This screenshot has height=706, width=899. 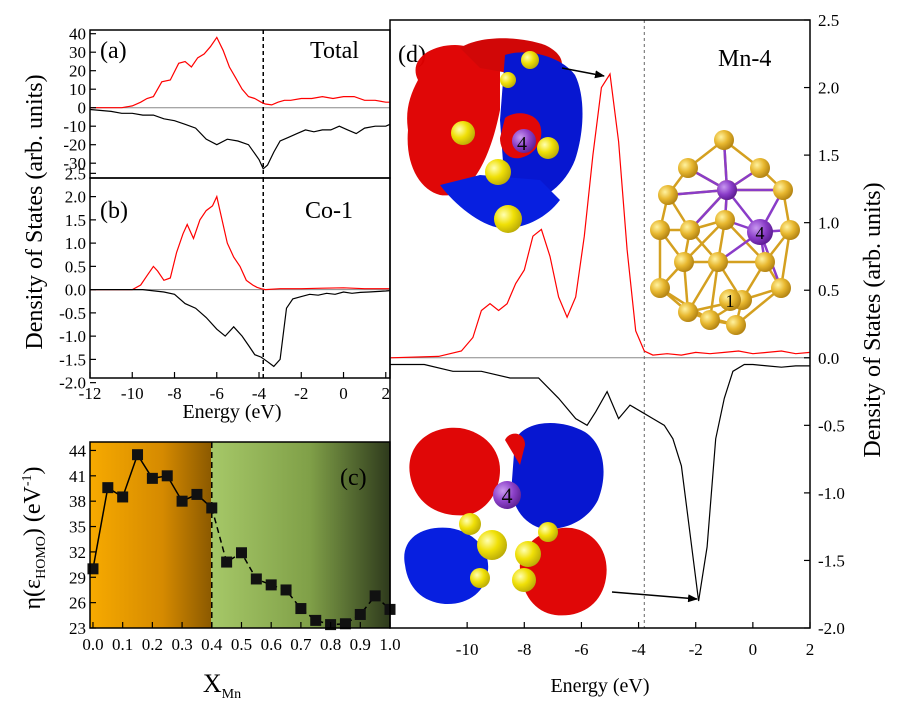 What do you see at coordinates (75, 220) in the screenshot?
I see `panel-b-ytick-label: 1.5` at bounding box center [75, 220].